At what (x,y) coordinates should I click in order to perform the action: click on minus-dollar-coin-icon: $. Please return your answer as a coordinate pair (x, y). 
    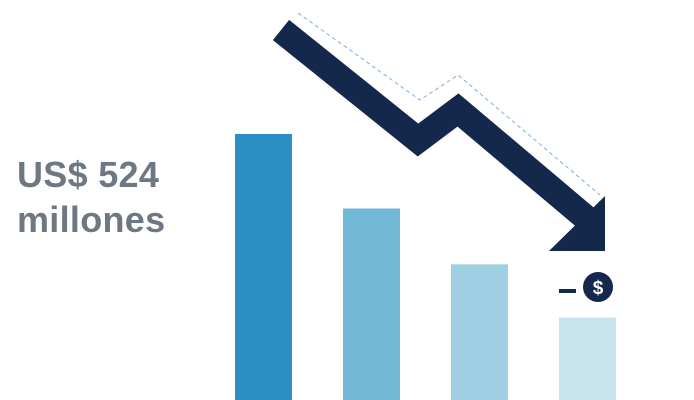
    Looking at the image, I should click on (586, 287).